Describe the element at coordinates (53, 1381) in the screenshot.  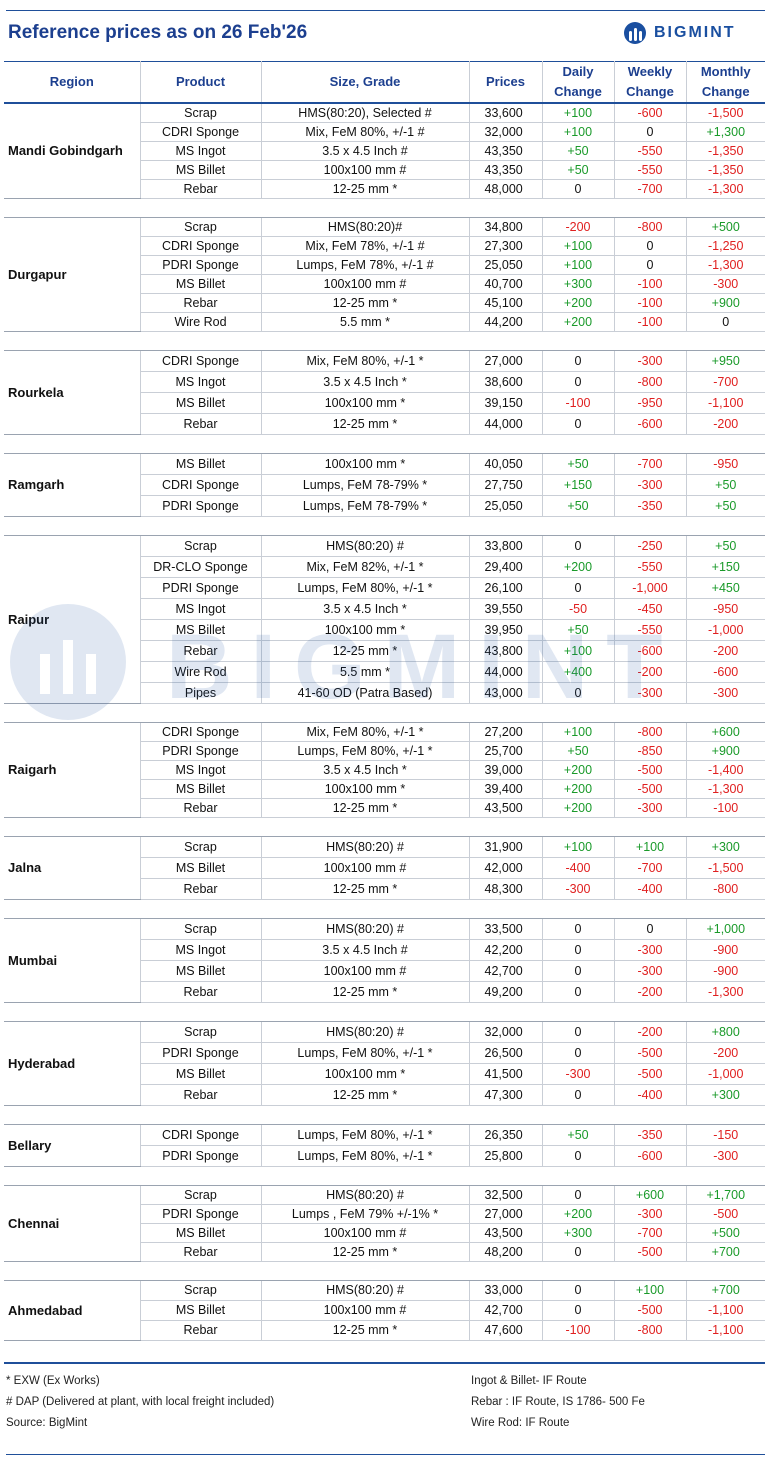
I see `footnote-exw: * EXW (Ex Works)` at that location.